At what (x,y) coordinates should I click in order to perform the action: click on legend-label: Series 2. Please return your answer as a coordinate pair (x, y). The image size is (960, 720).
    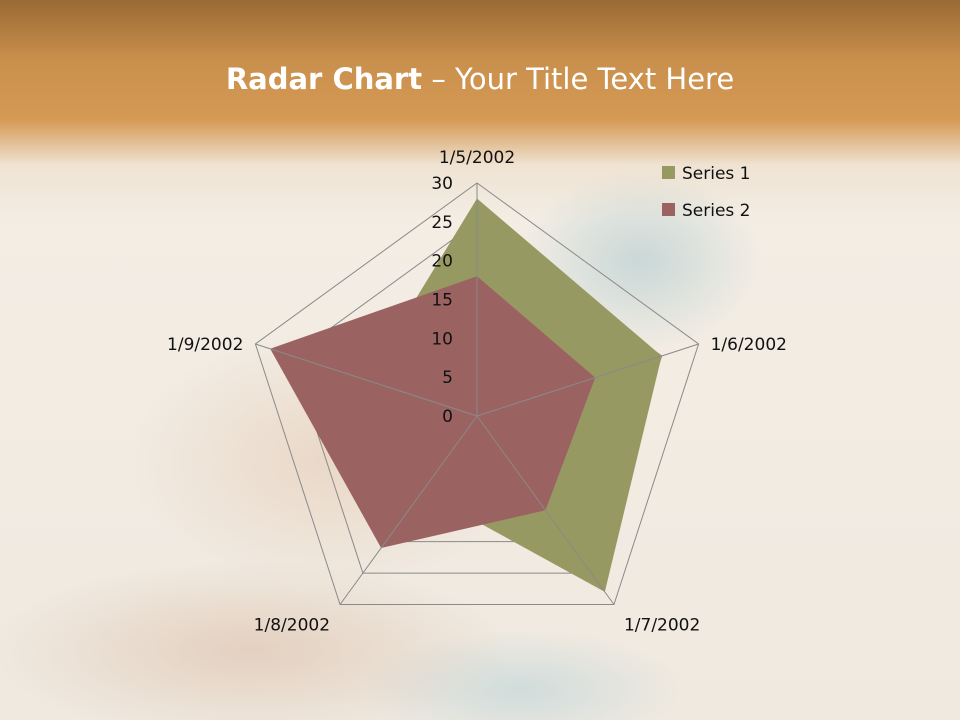
    Looking at the image, I should click on (716, 211).